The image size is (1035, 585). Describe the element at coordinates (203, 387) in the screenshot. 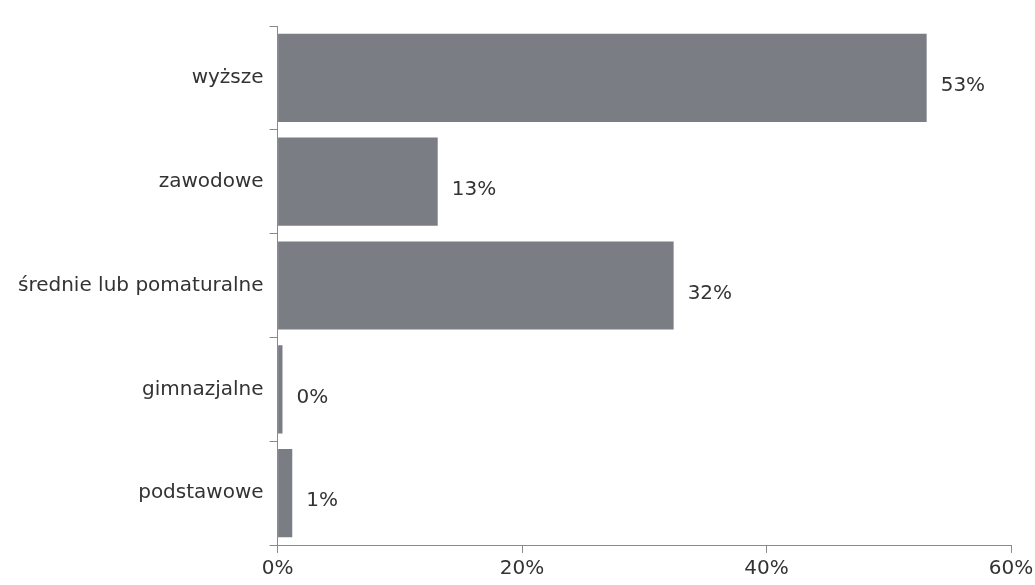

I see `y-tick-label: gimnazjalne` at that location.